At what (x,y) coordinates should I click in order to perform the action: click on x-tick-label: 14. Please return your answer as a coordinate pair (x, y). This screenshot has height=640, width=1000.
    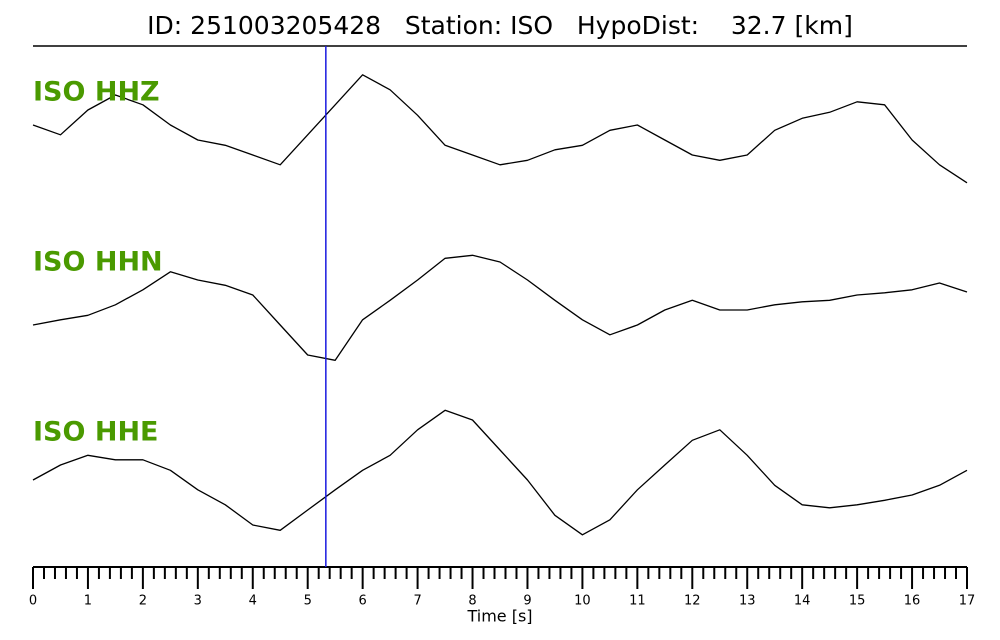
    Looking at the image, I should click on (802, 601).